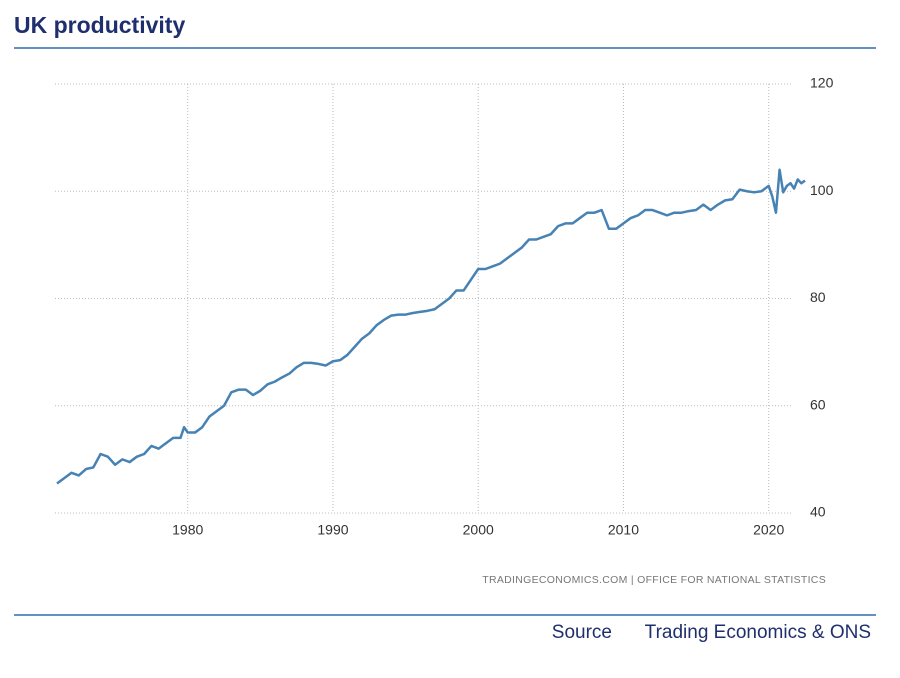 The image size is (900, 678). Describe the element at coordinates (818, 404) in the screenshot. I see `y-tick-label: 60` at that location.